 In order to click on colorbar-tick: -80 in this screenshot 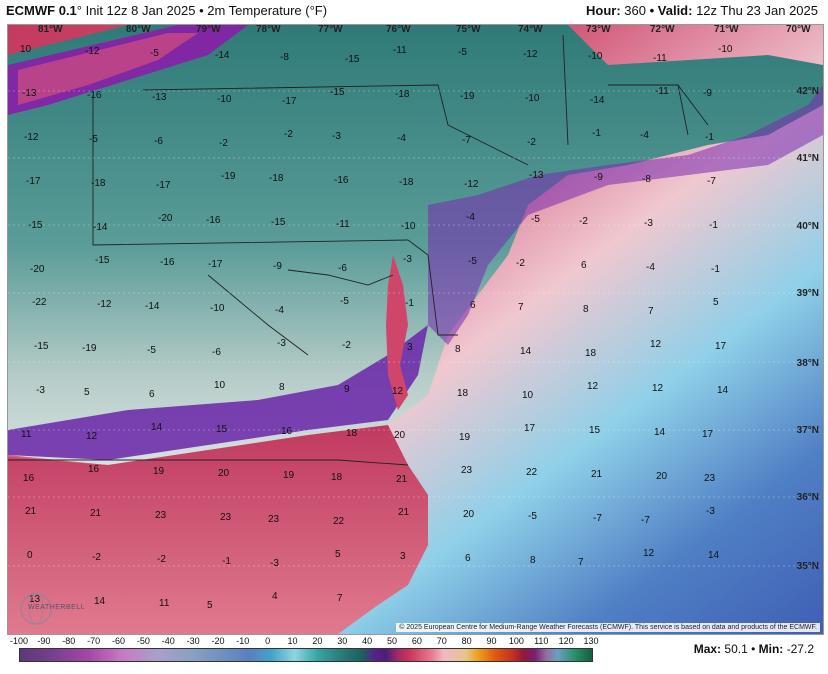, I will do `click(69, 641)`.